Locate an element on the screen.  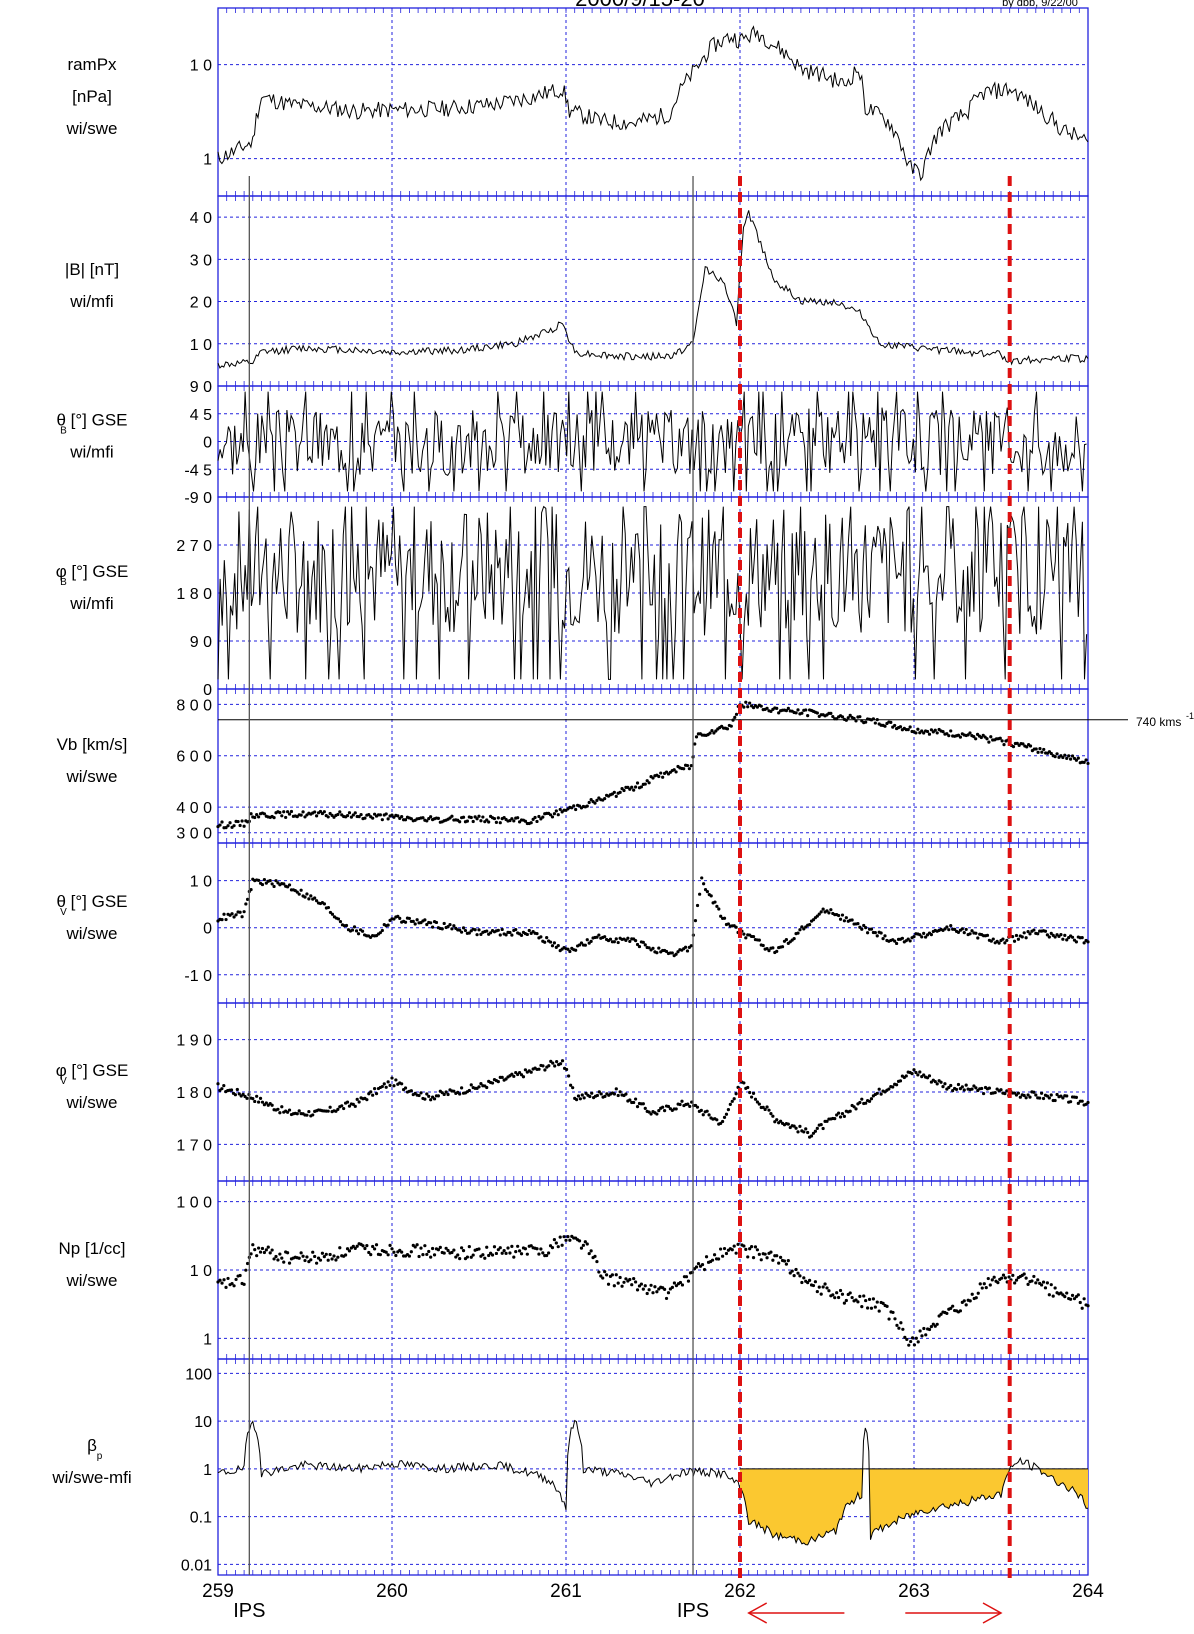
panel-label-line: Vb [km/s] is located at coordinates (92, 744).